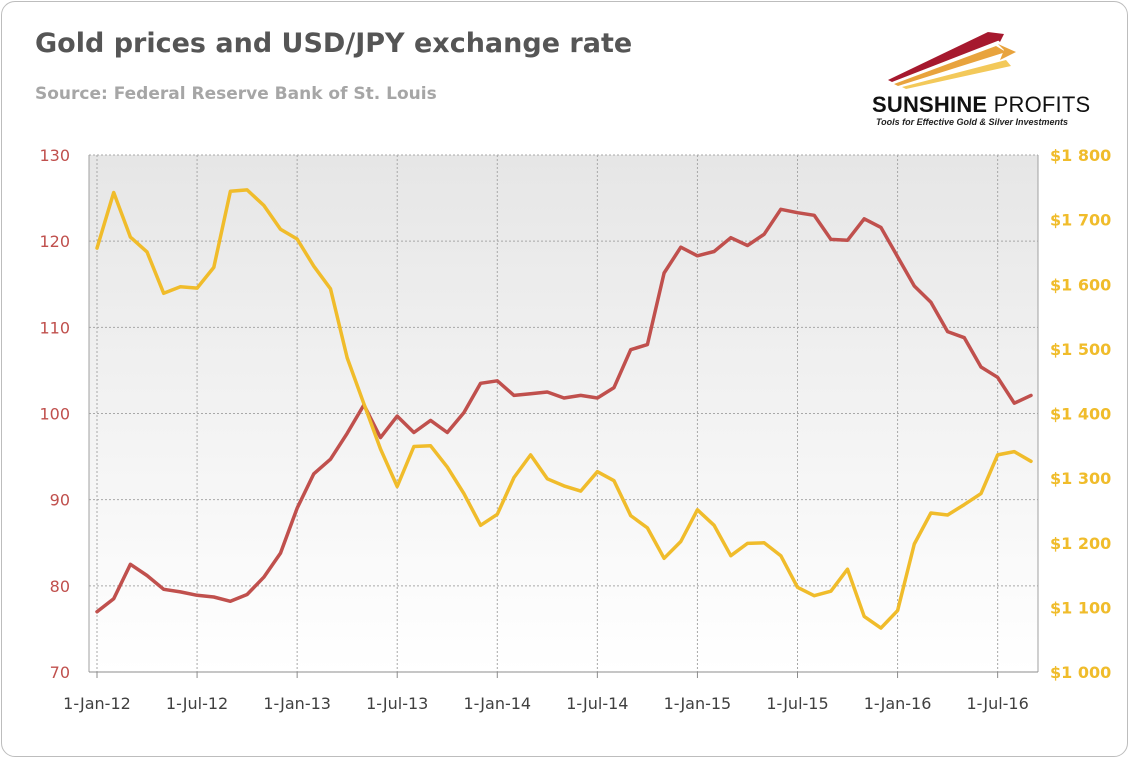 The height and width of the screenshot is (758, 1129). Describe the element at coordinates (981, 104) in the screenshot. I see `logo-name: SUNSHINE PROFITS` at that location.